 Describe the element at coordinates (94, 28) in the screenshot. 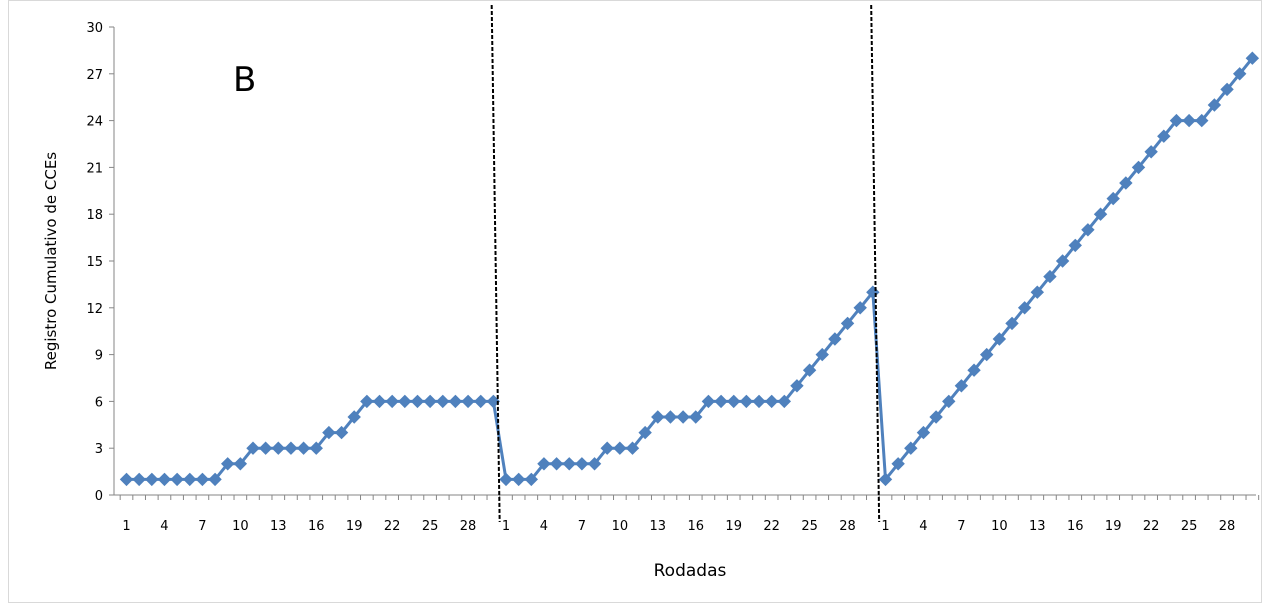

I see `y-tick-label: 30` at that location.